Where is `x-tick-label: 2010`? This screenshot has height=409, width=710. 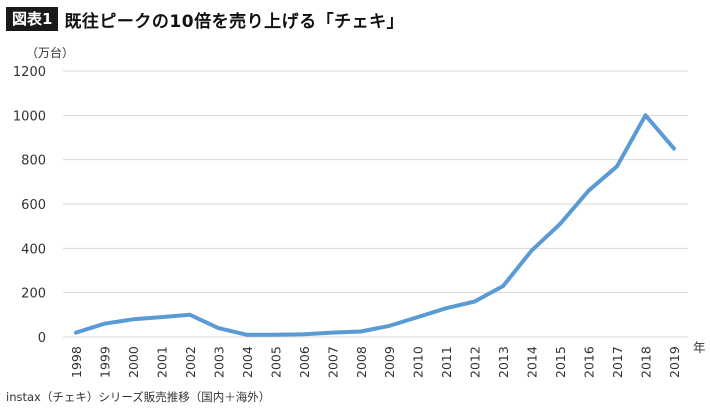
x-tick-label: 2010 is located at coordinates (418, 362).